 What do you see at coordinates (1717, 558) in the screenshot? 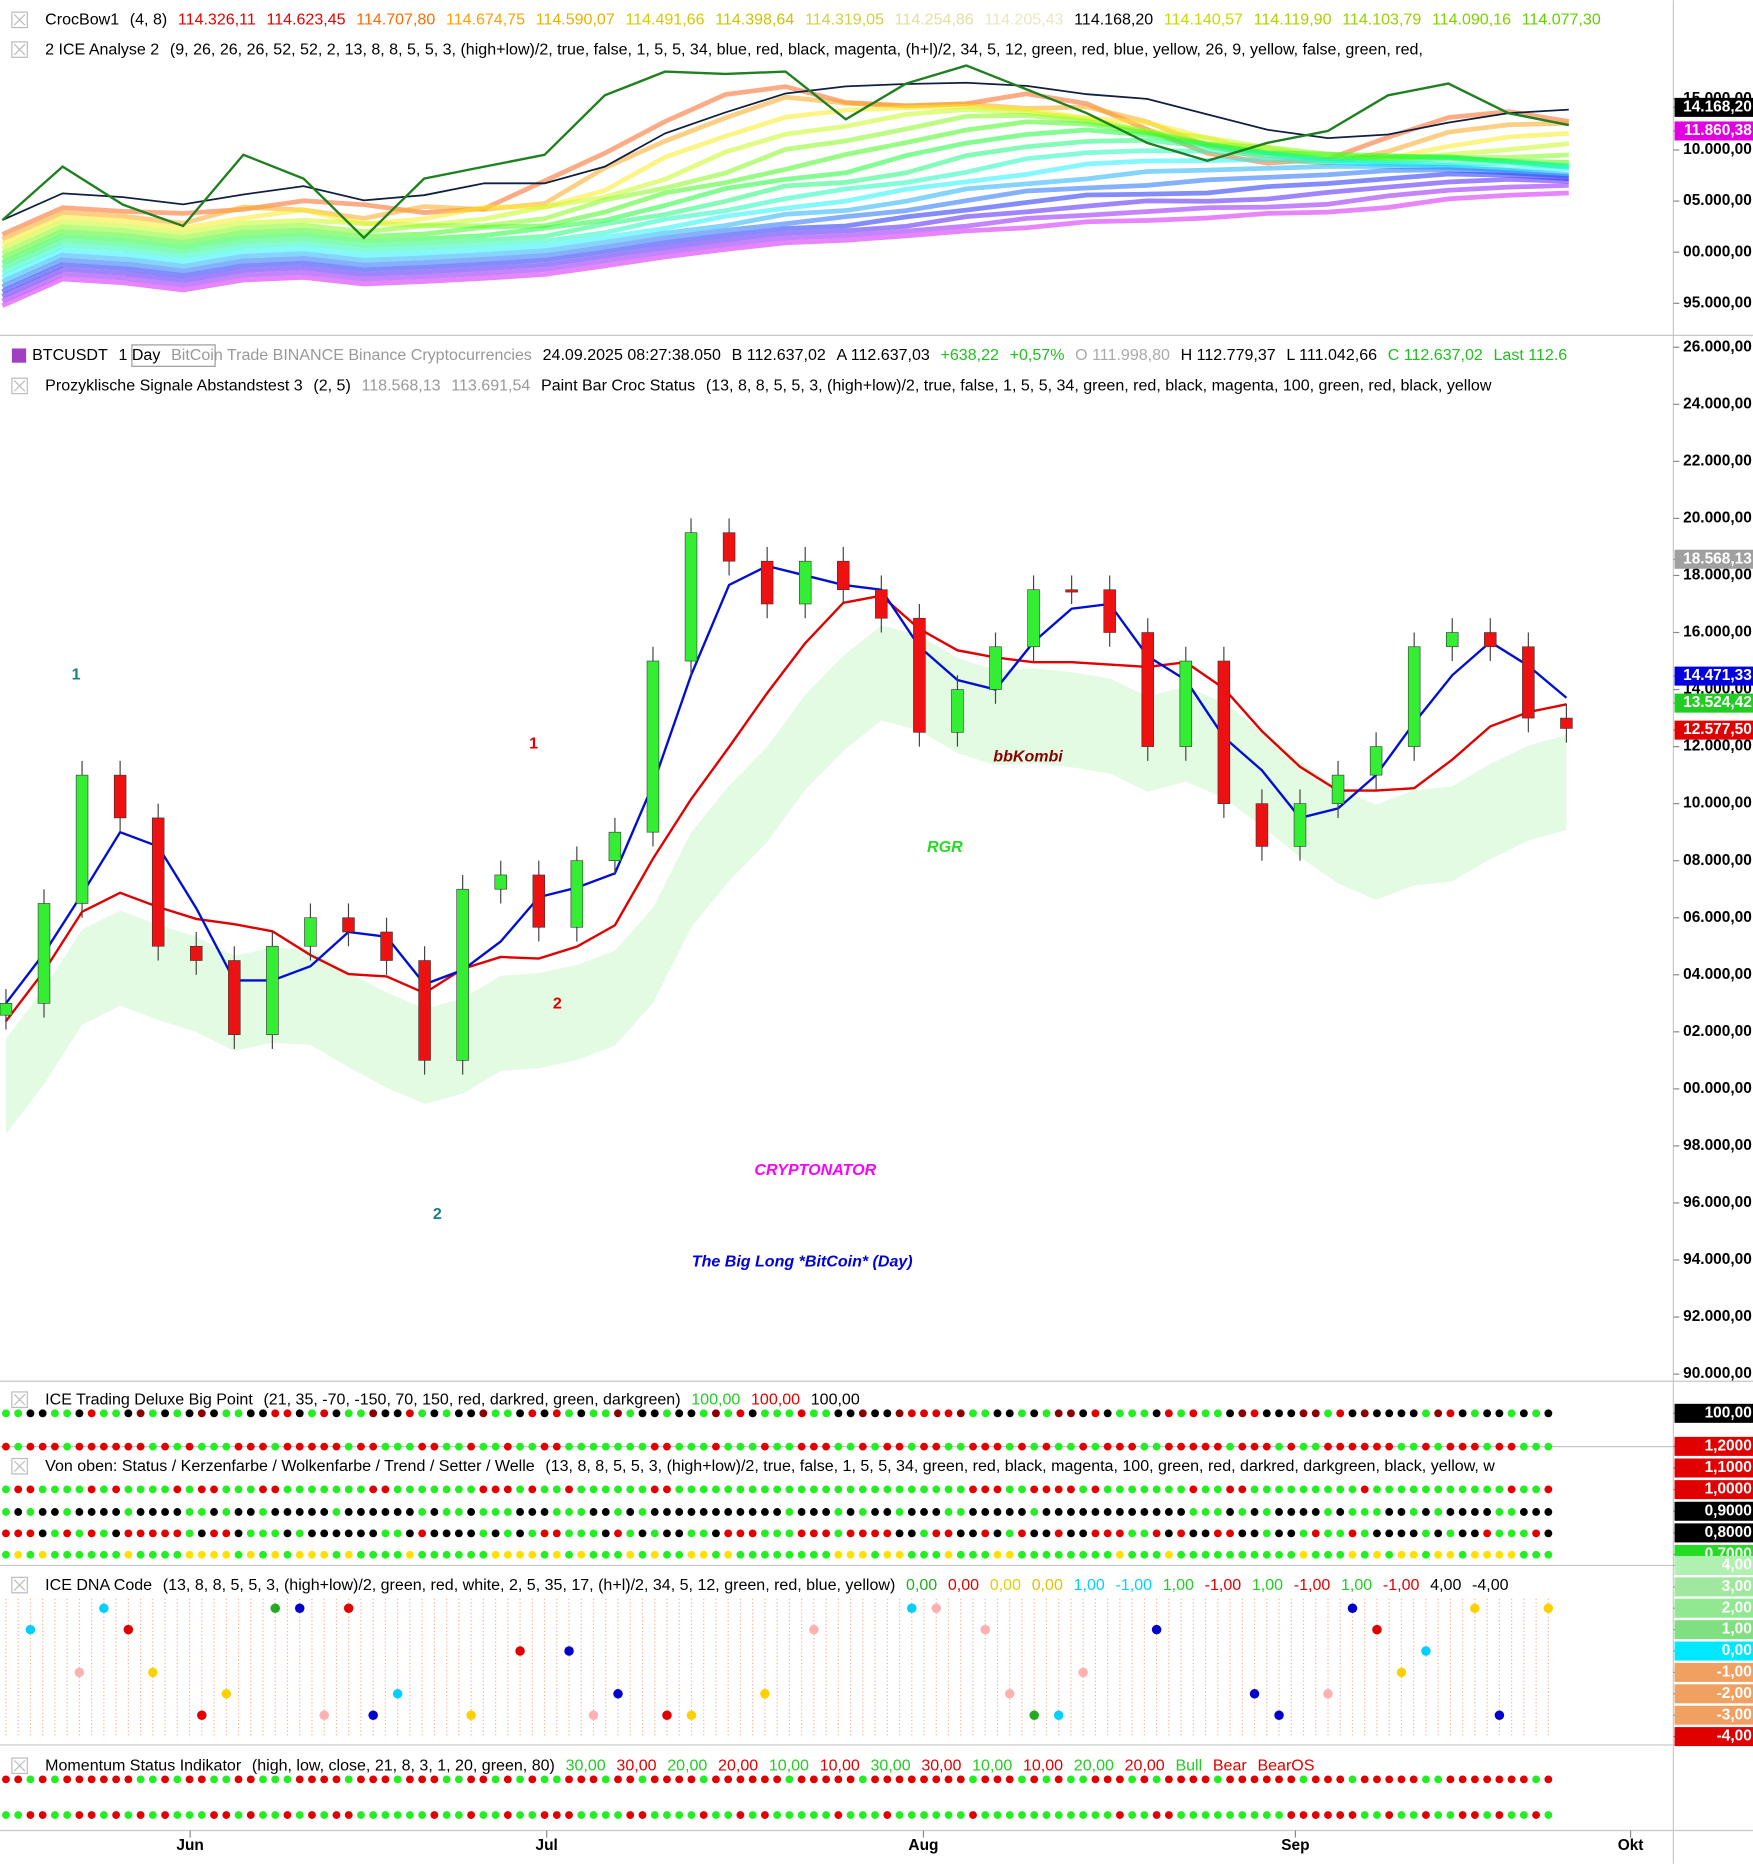
I see `price-marker: 18.568,13` at bounding box center [1717, 558].